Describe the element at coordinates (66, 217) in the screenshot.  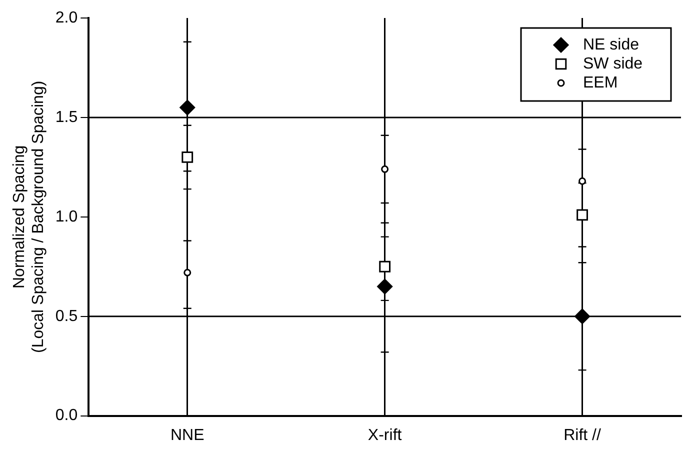
I see `y-tick-label: 1.0` at that location.